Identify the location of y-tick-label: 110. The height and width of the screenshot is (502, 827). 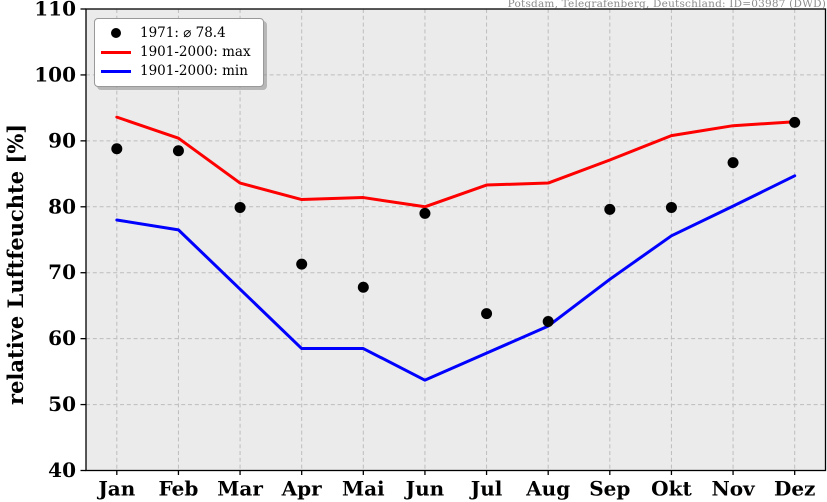
(55, 10).